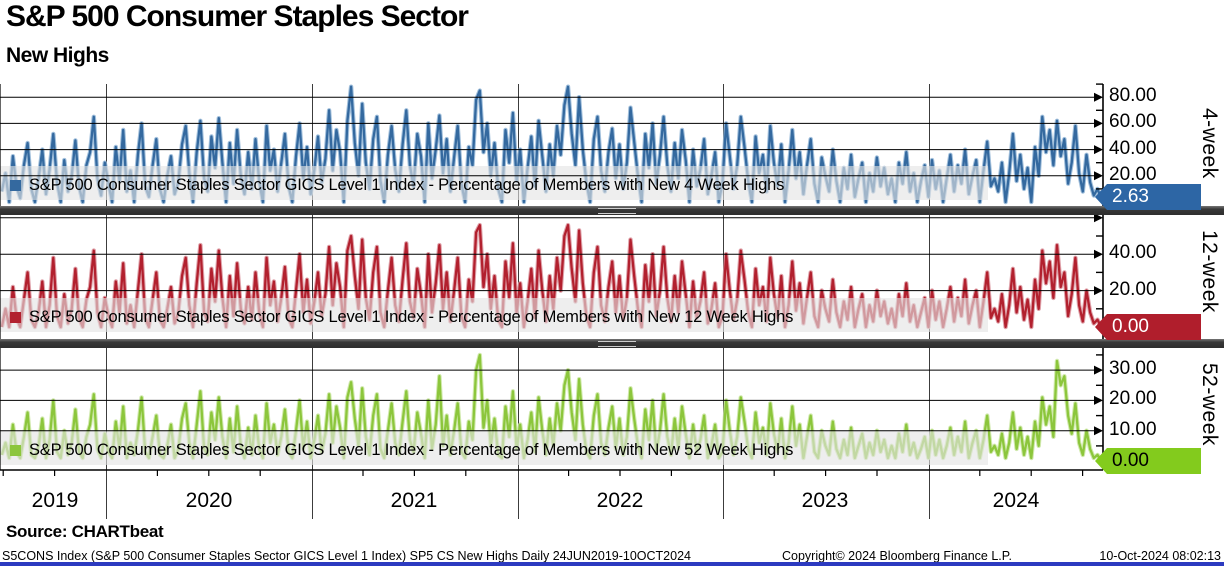 The image size is (1224, 566). I want to click on source-label: Source: CHARTbeat, so click(85, 531).